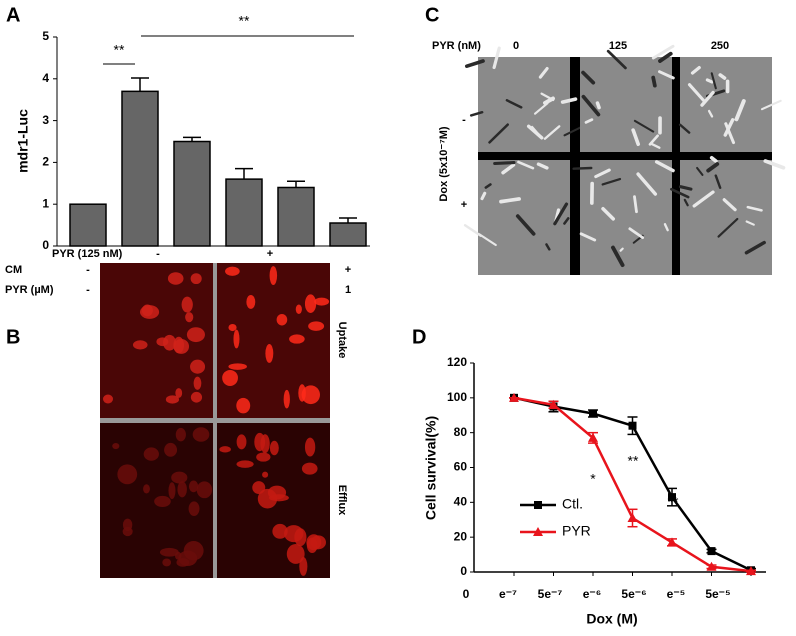 The height and width of the screenshot is (636, 796). I want to click on micrograph, so click(524, 217).